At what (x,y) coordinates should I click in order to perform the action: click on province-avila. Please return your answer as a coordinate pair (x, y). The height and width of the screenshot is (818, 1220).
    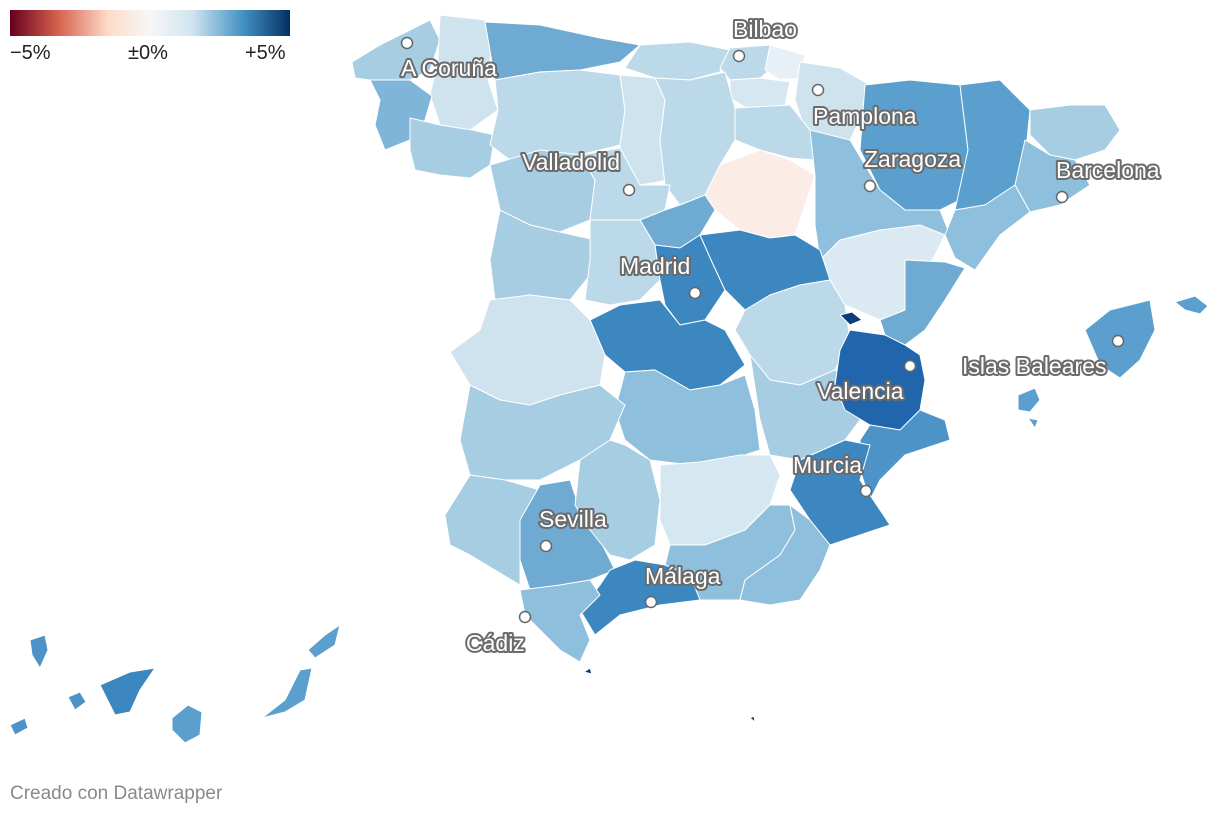
    Looking at the image, I should click on (622, 262).